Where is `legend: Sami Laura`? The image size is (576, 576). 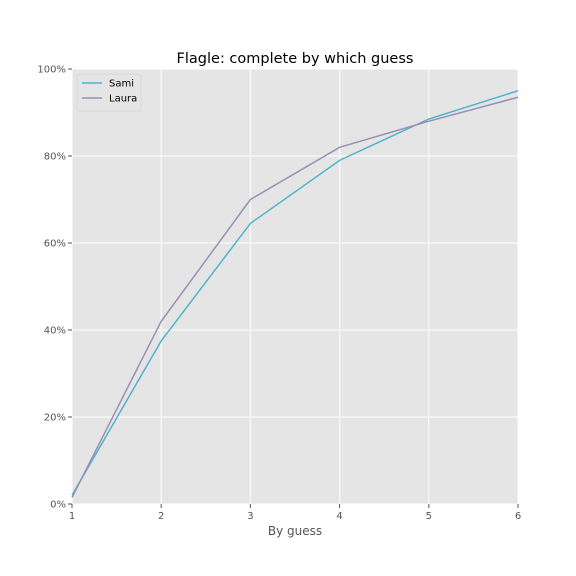
legend: Sami Laura is located at coordinates (109, 92).